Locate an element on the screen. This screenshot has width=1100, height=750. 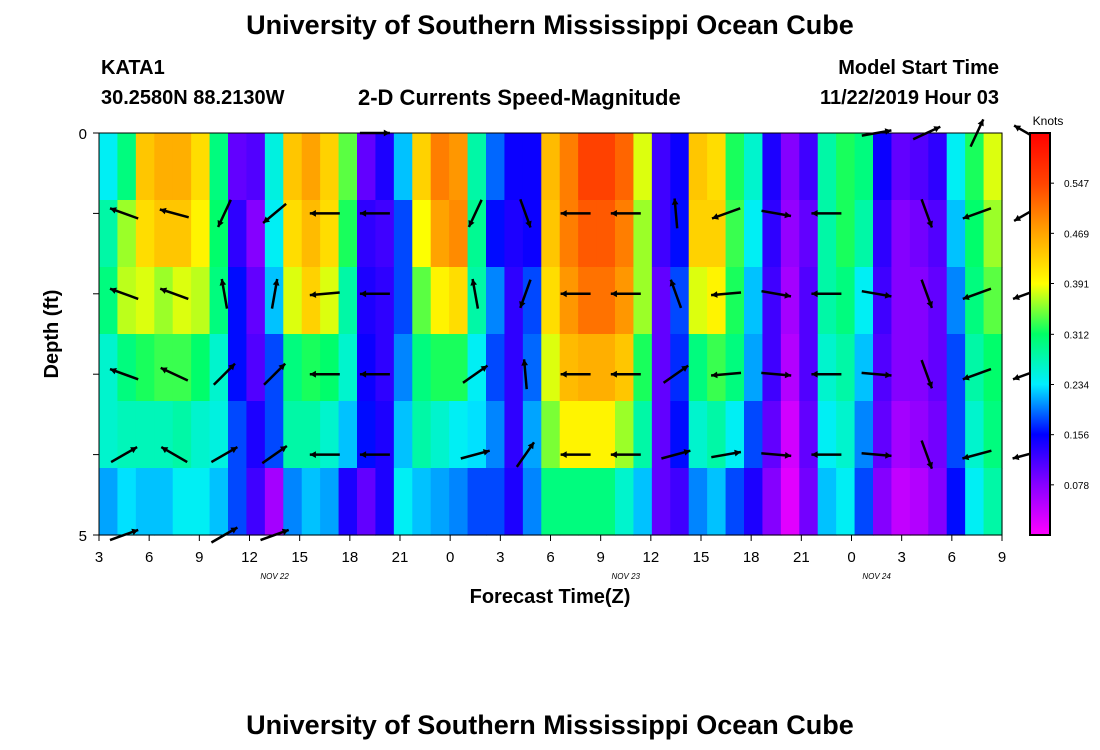
x-tick-label: 3 is located at coordinates (500, 557).